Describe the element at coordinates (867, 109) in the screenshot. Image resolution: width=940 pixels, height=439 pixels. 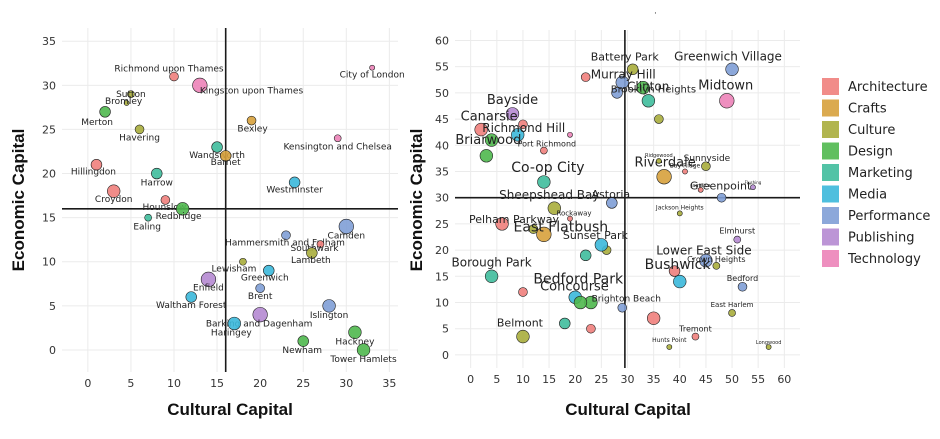
I see `legend-label-crafts: Crafts` at that location.